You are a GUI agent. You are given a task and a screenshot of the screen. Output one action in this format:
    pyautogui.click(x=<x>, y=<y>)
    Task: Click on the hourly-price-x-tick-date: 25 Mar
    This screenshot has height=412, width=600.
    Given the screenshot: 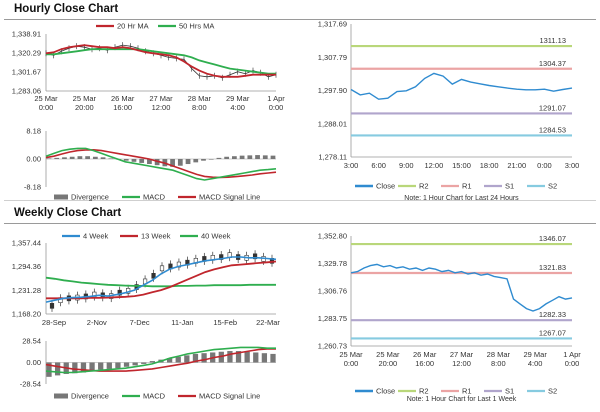 What is the action you would take?
    pyautogui.click(x=46, y=98)
    